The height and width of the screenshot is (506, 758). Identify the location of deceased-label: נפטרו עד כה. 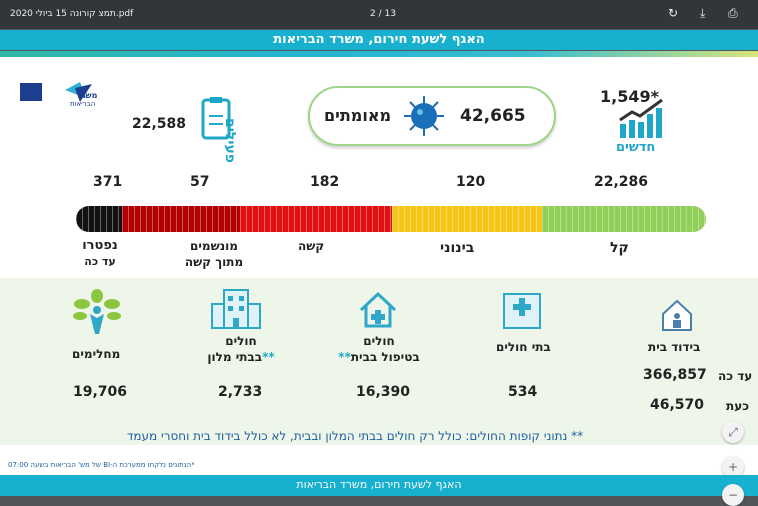
(100, 254).